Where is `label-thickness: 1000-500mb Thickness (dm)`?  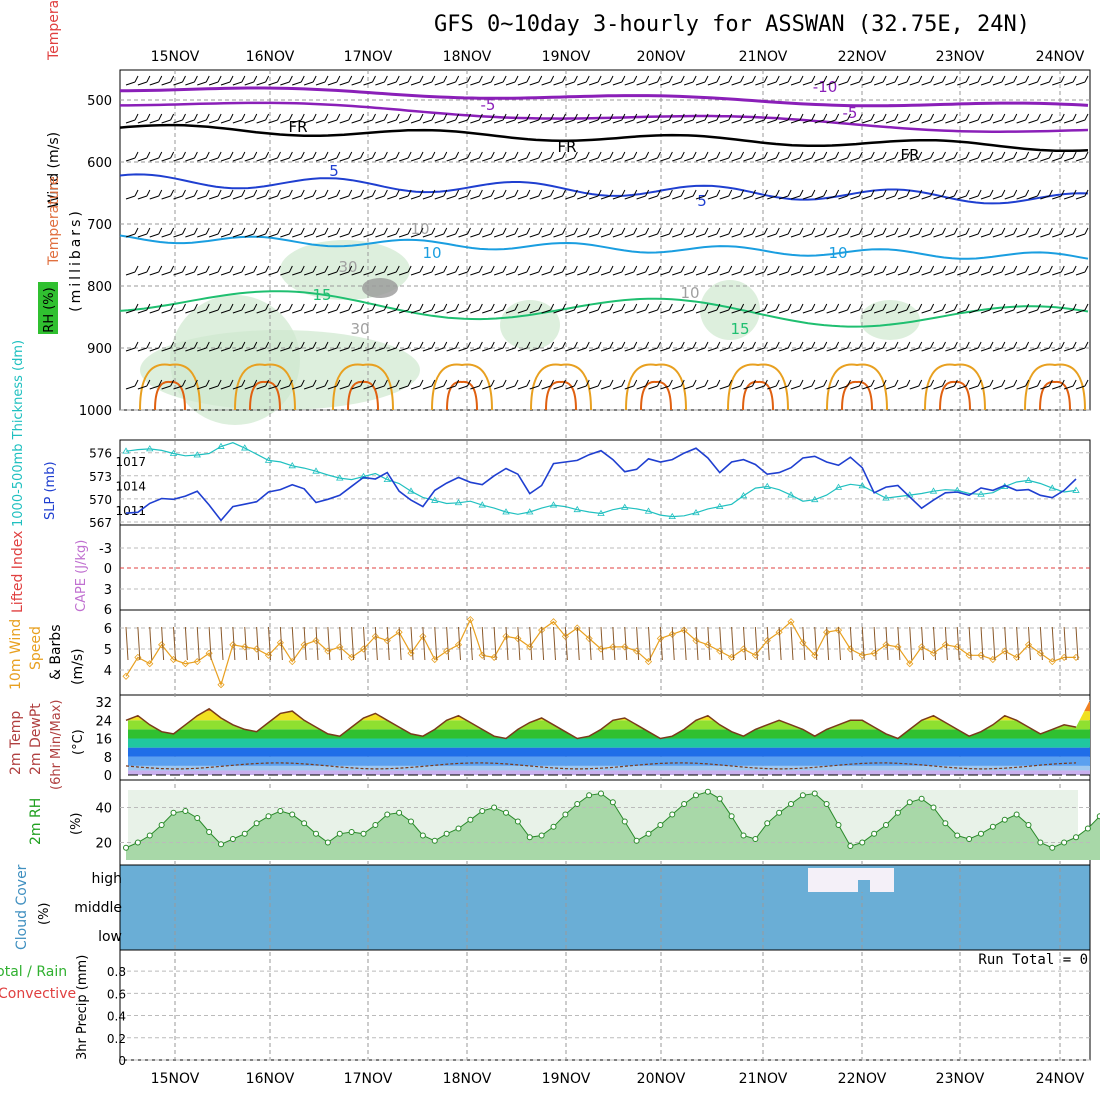
label-thickness: 1000-500mb Thickness (dm) is located at coordinates (18, 433).